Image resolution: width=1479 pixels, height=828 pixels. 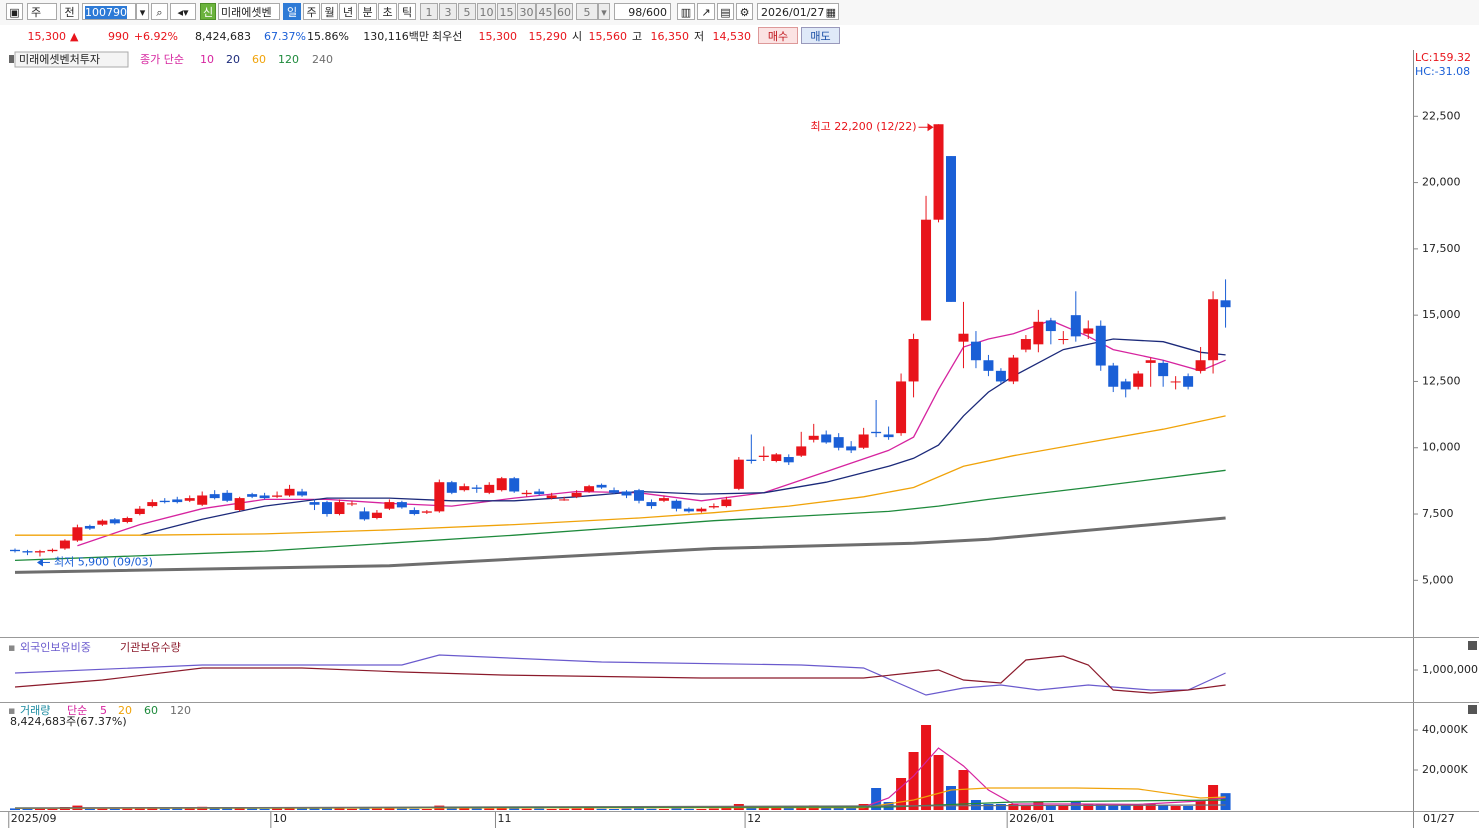 I want to click on tool-button: ⚙, so click(x=744, y=11).